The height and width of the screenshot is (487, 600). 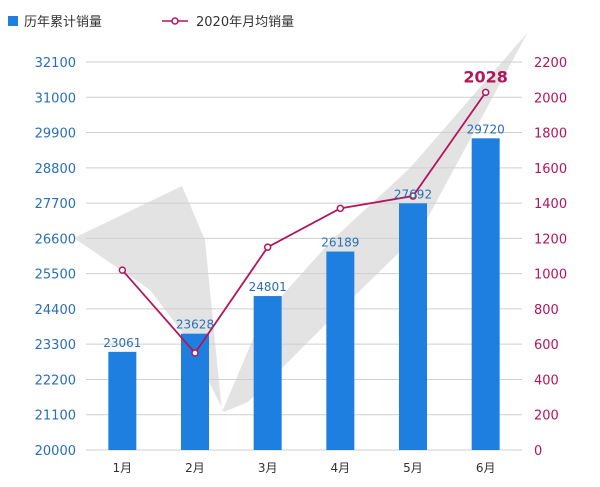 I want to click on left-tick-label: 28800, so click(x=55, y=169).